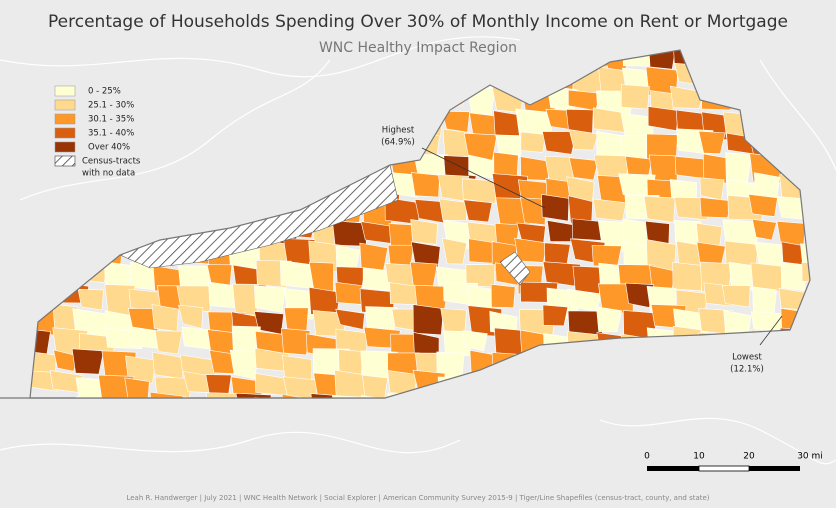 This screenshot has width=836, height=508. What do you see at coordinates (109, 148) in the screenshot?
I see `legend-label: Over 40%` at bounding box center [109, 148].